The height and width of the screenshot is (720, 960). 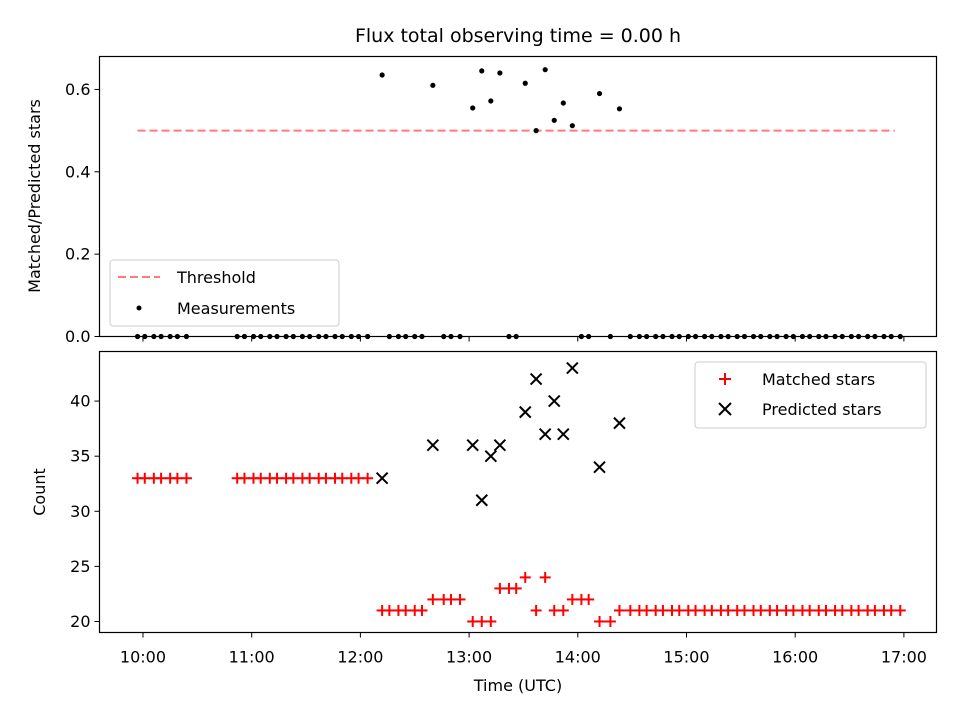 What do you see at coordinates (517, 685) in the screenshot?
I see `x-axis-label: Time (UTC)` at bounding box center [517, 685].